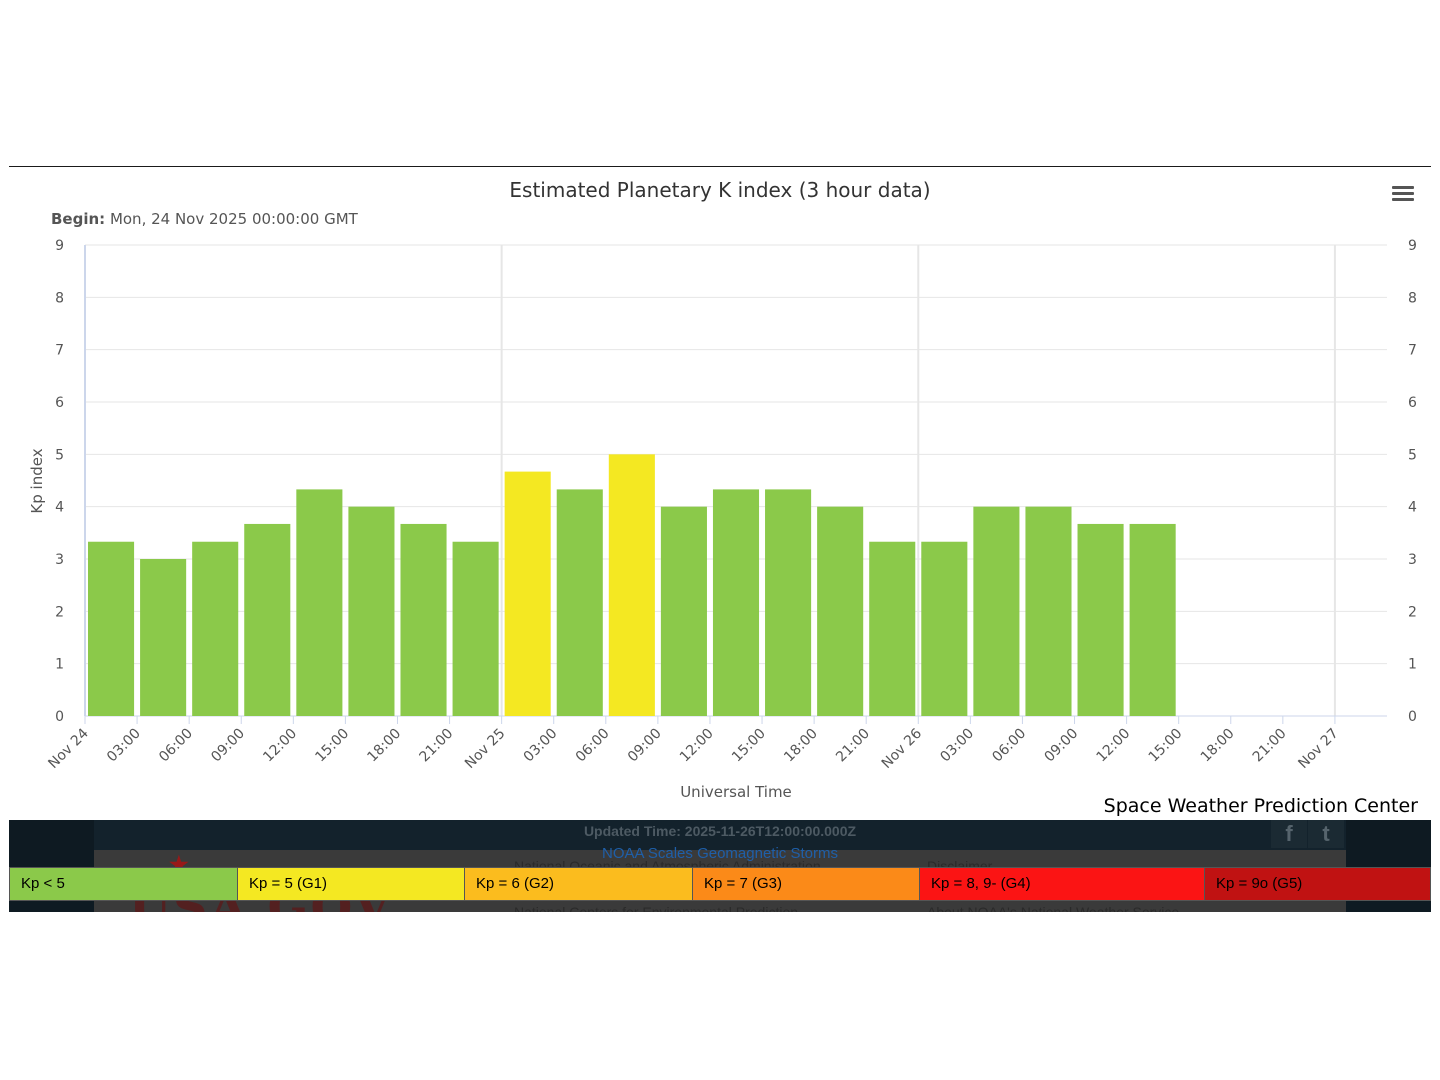  What do you see at coordinates (1403, 187) in the screenshot?
I see `hamburger-menu-icon` at bounding box center [1403, 187].